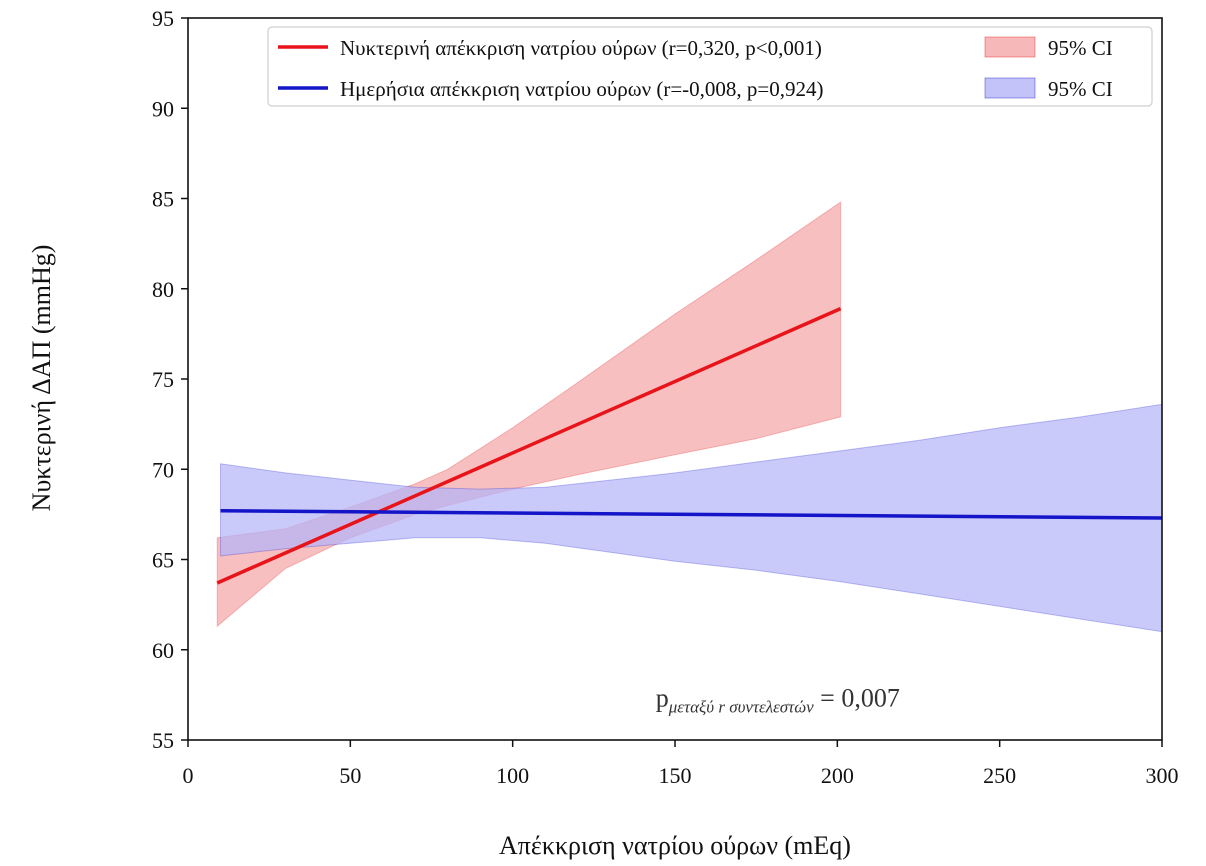 The image size is (1206, 866). Describe the element at coordinates (163, 108) in the screenshot. I see `y-tick-label: 90` at that location.